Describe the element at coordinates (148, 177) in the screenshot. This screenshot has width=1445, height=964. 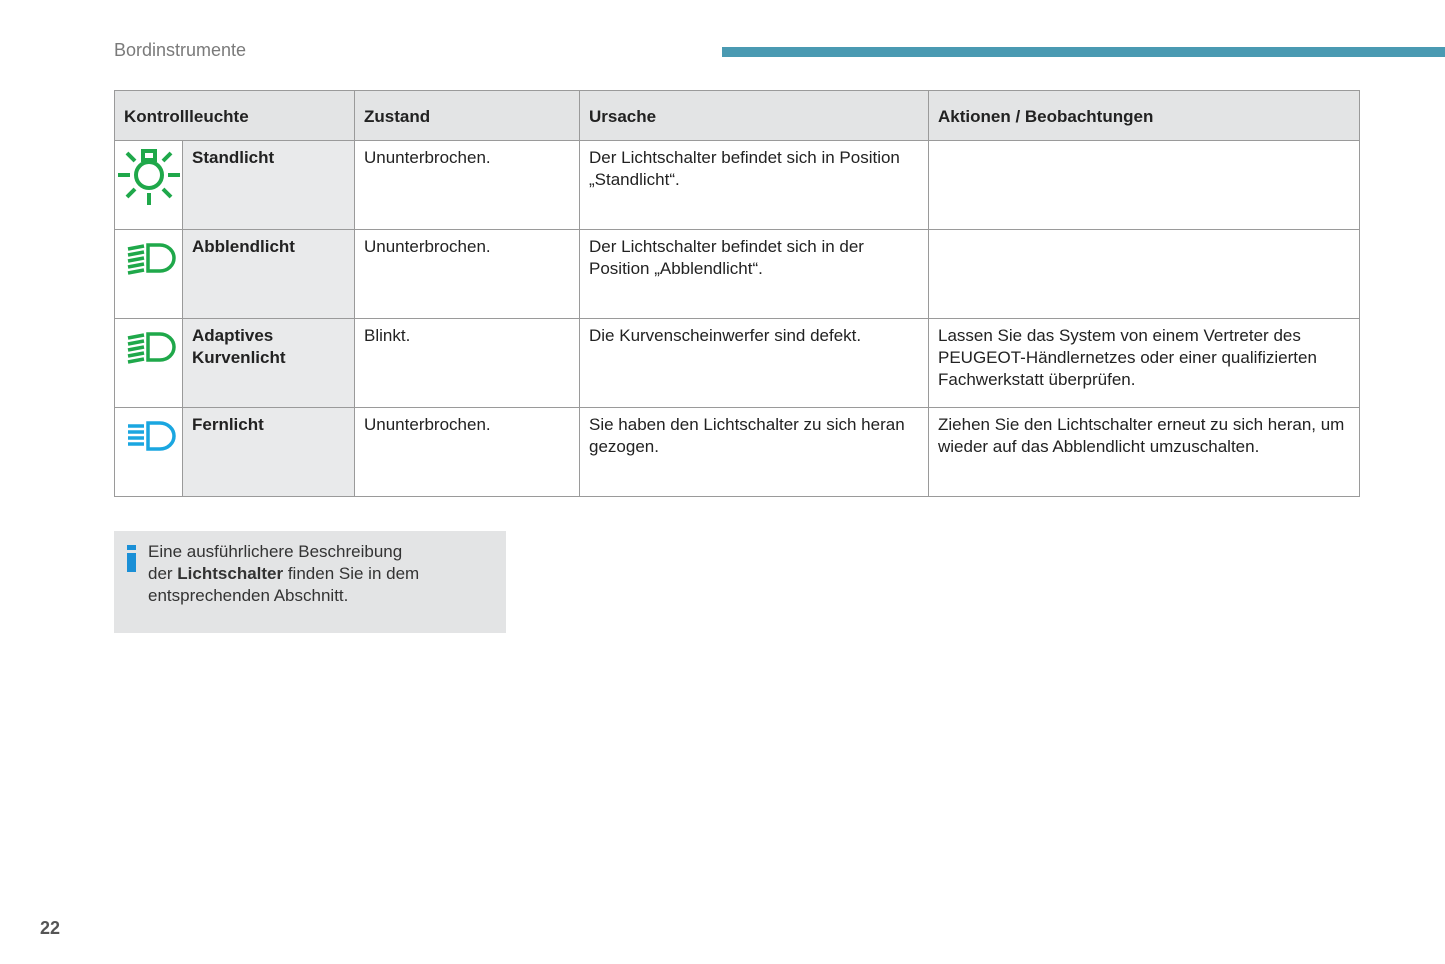
I see `sidelight-icon` at that location.